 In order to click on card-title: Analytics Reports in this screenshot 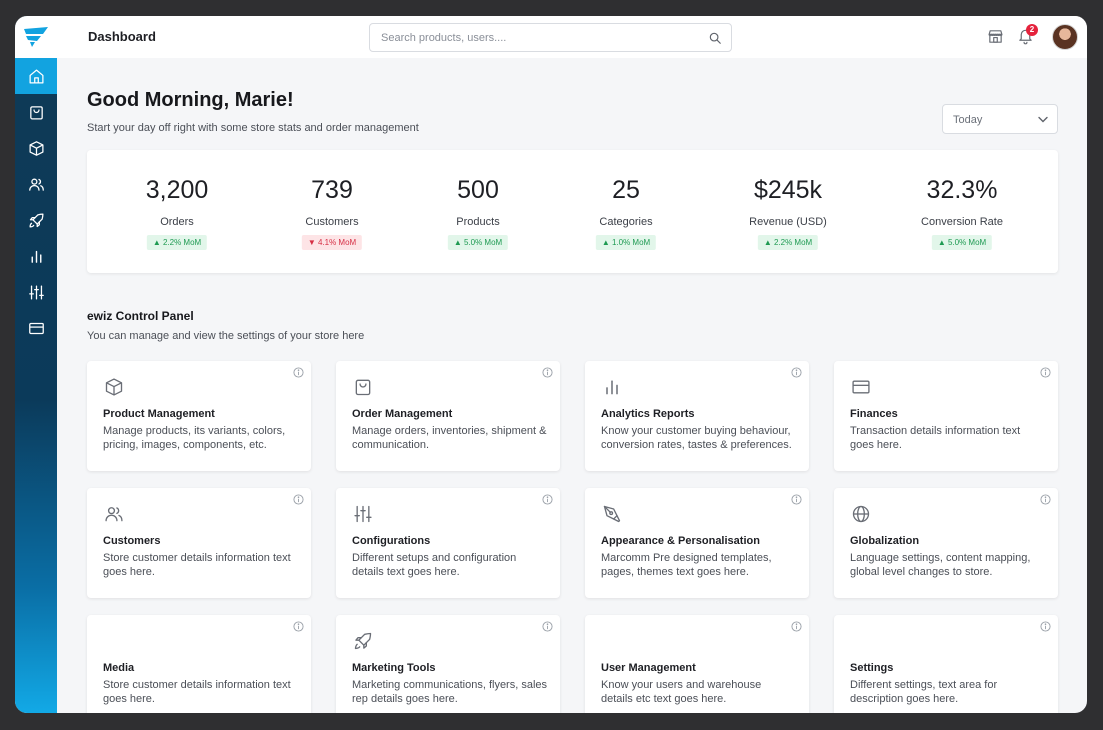, I will do `click(648, 414)`.